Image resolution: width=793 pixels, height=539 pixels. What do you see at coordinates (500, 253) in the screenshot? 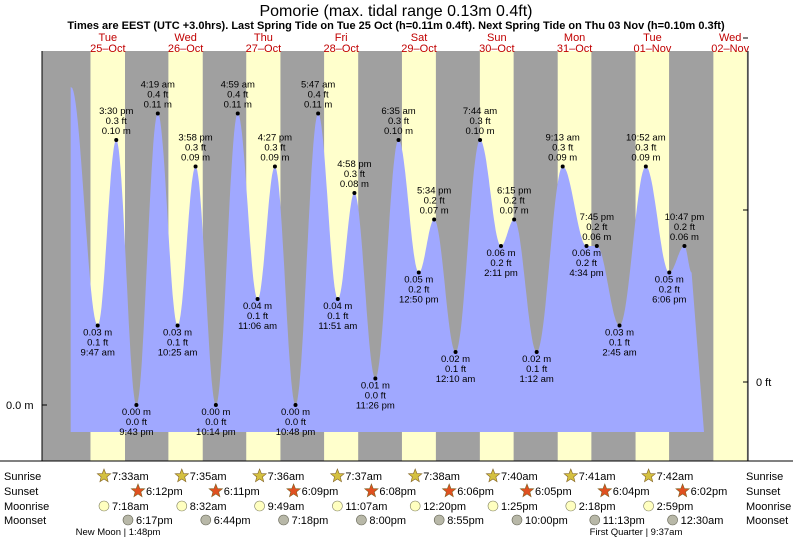
I see `low-tide-label: 0.06 m` at bounding box center [500, 253].